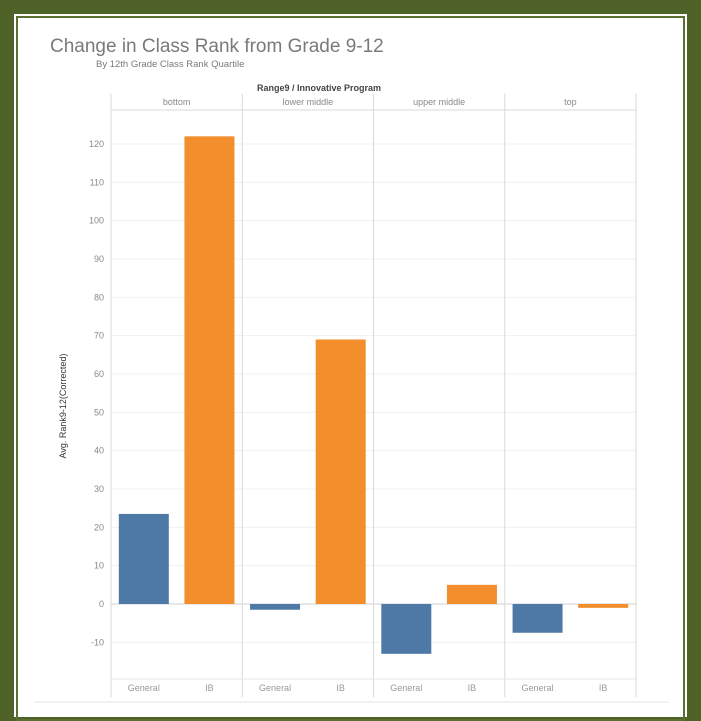  I want to click on y-tick-label: 70, so click(99, 336).